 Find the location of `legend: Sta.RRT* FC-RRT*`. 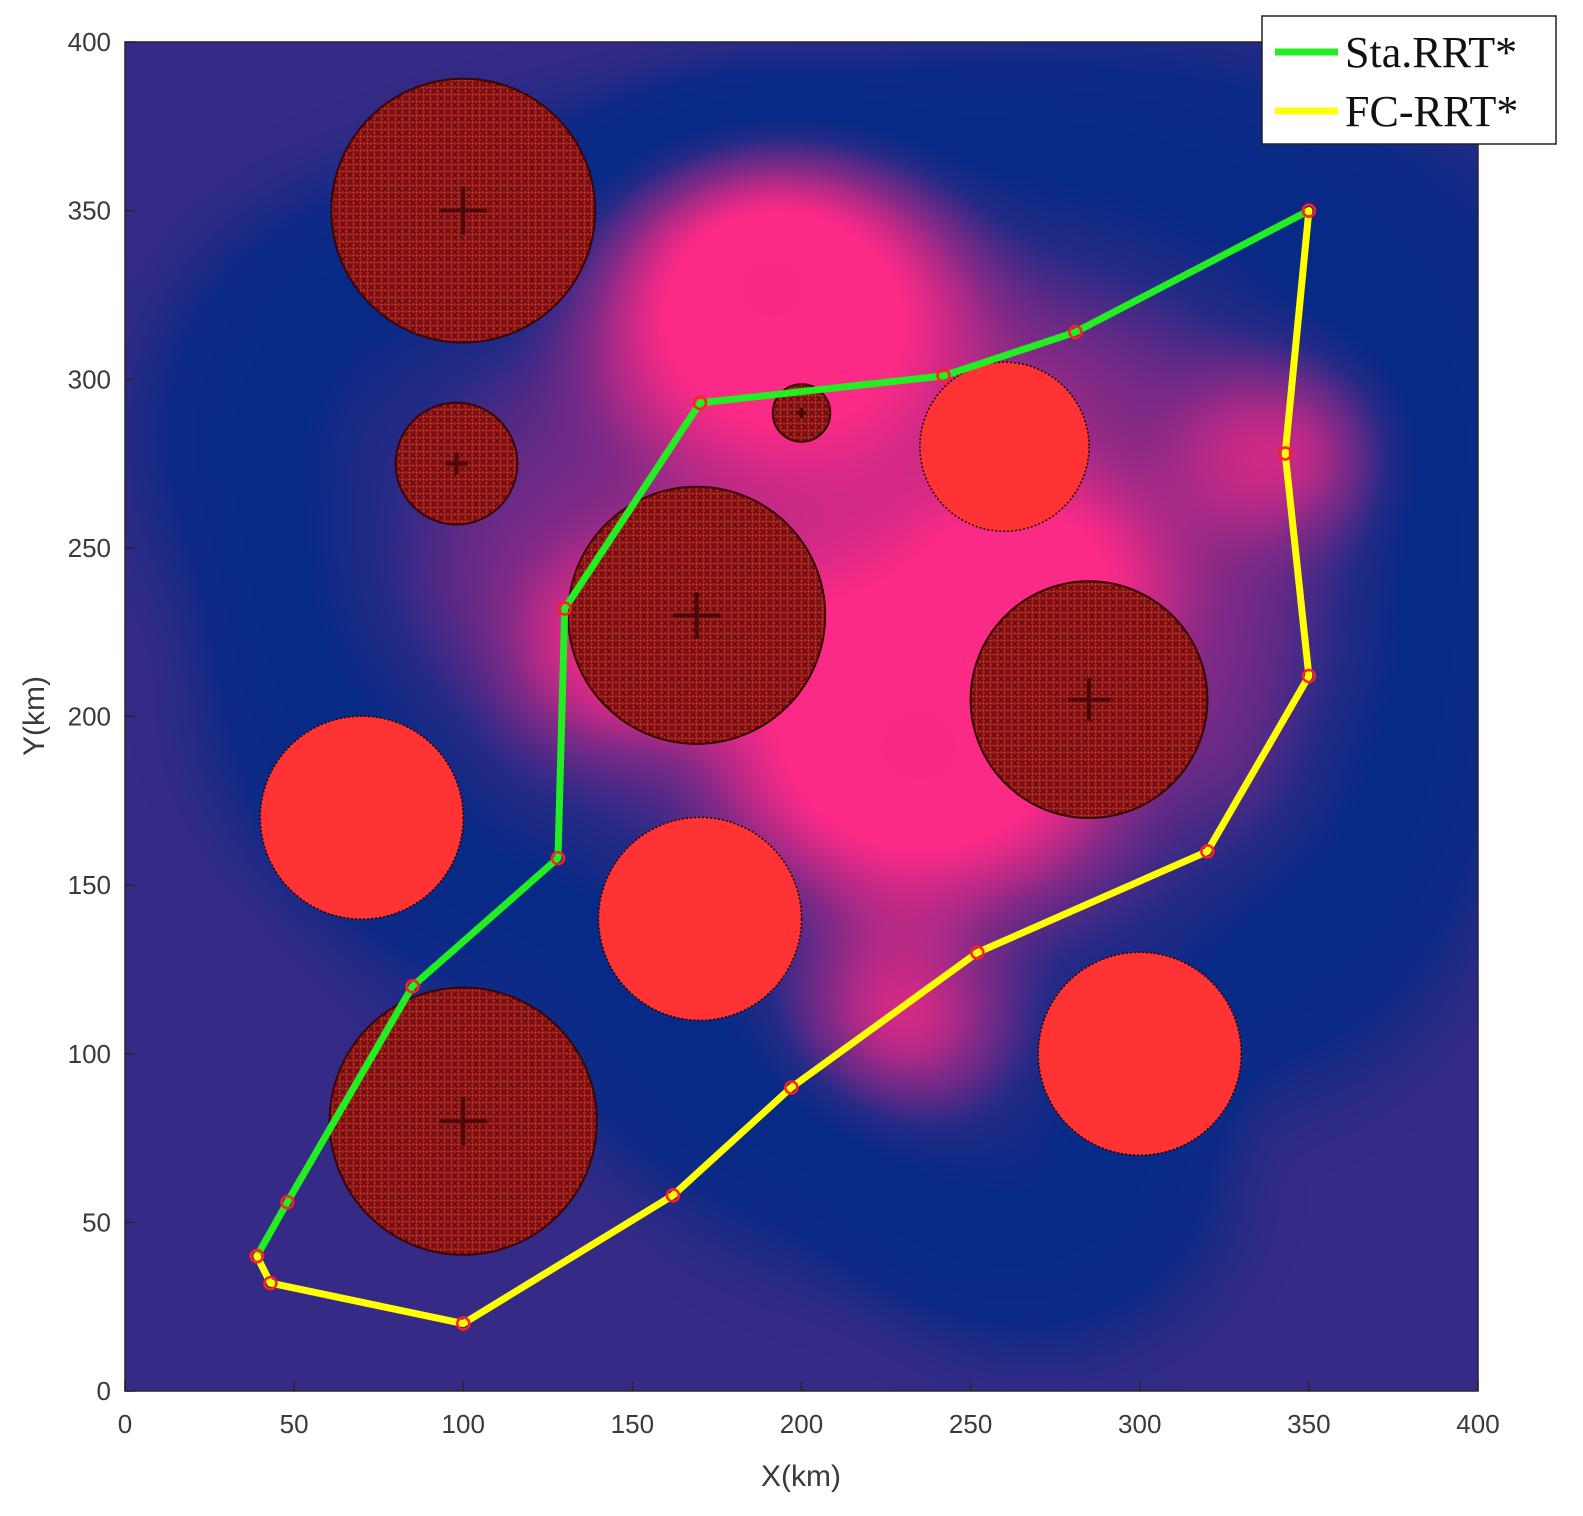

legend: Sta.RRT* FC-RRT* is located at coordinates (1409, 80).